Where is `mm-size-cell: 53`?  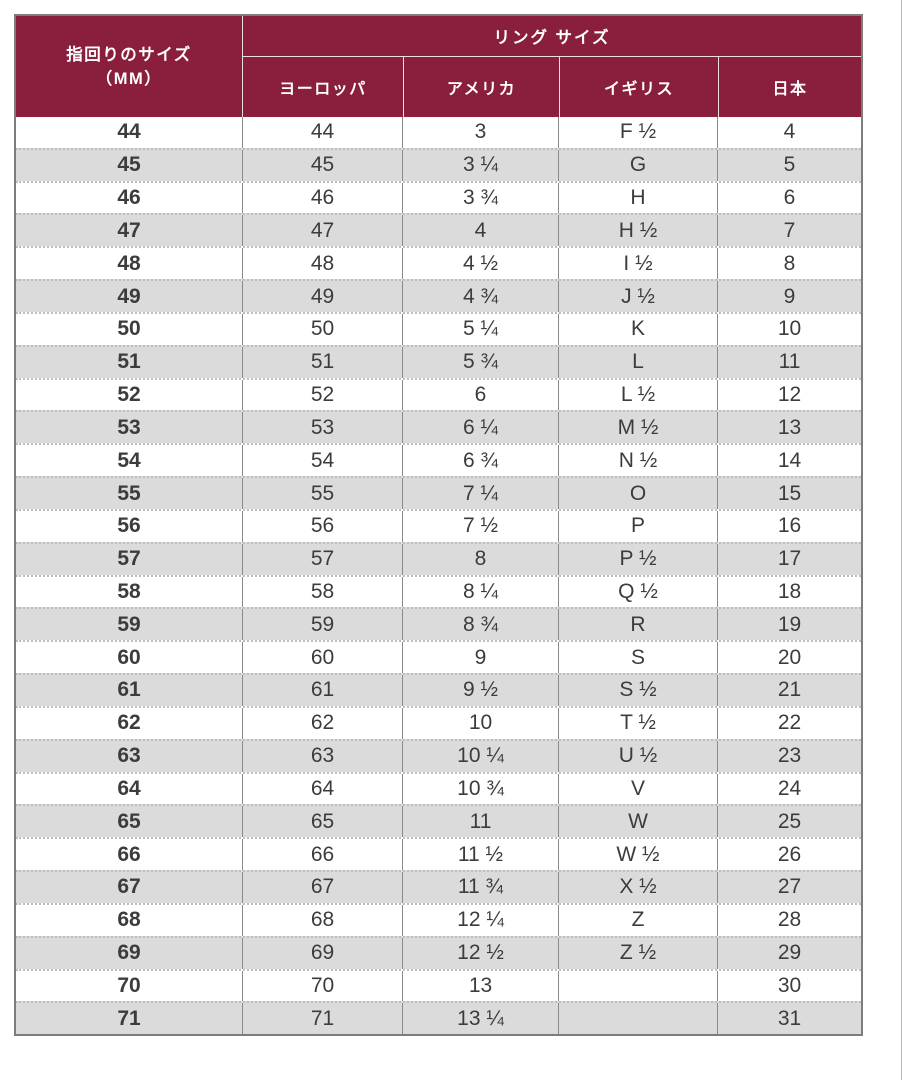 mm-size-cell: 53 is located at coordinates (129, 428).